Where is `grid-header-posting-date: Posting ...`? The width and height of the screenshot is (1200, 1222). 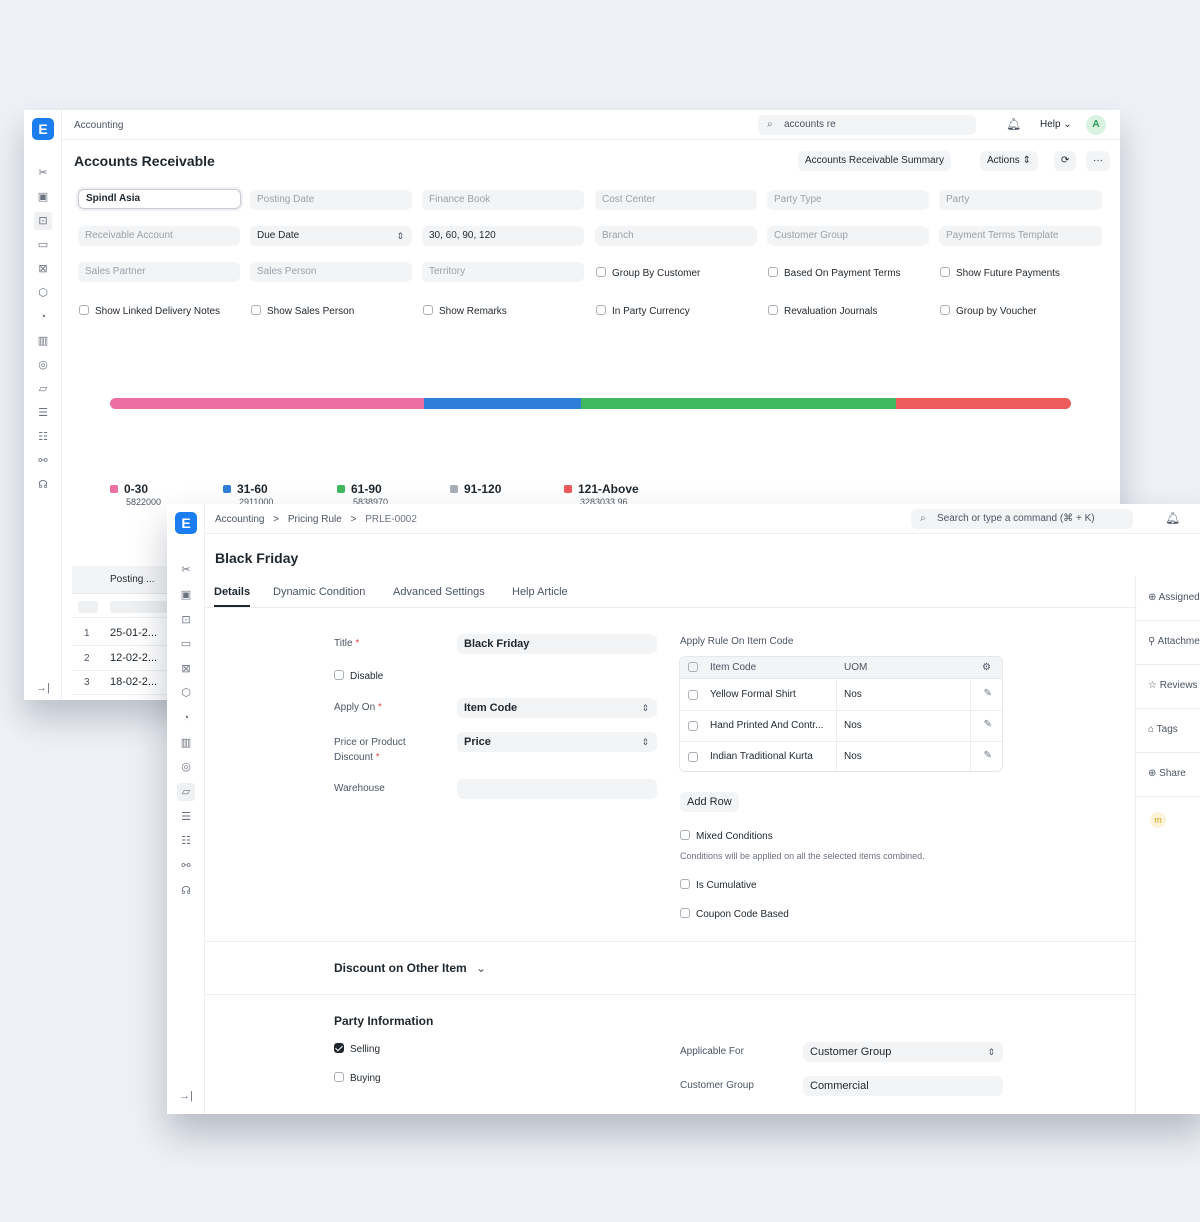 grid-header-posting-date: Posting ... is located at coordinates (122, 580).